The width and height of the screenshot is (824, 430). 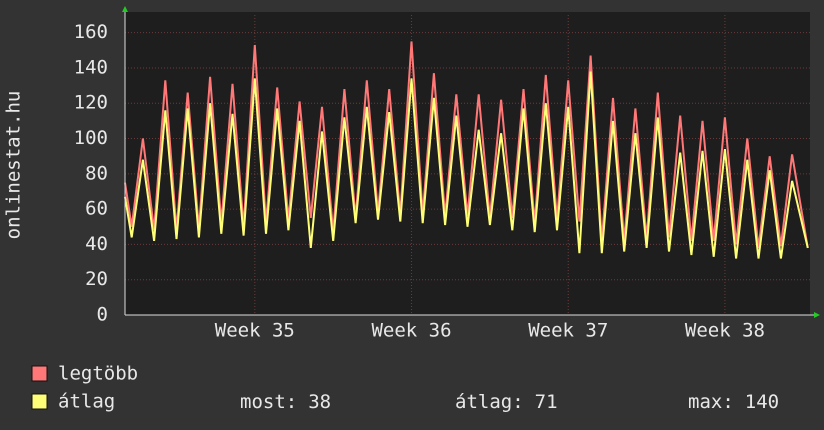 I want to click on stat: átlag: 71, so click(x=506, y=402).